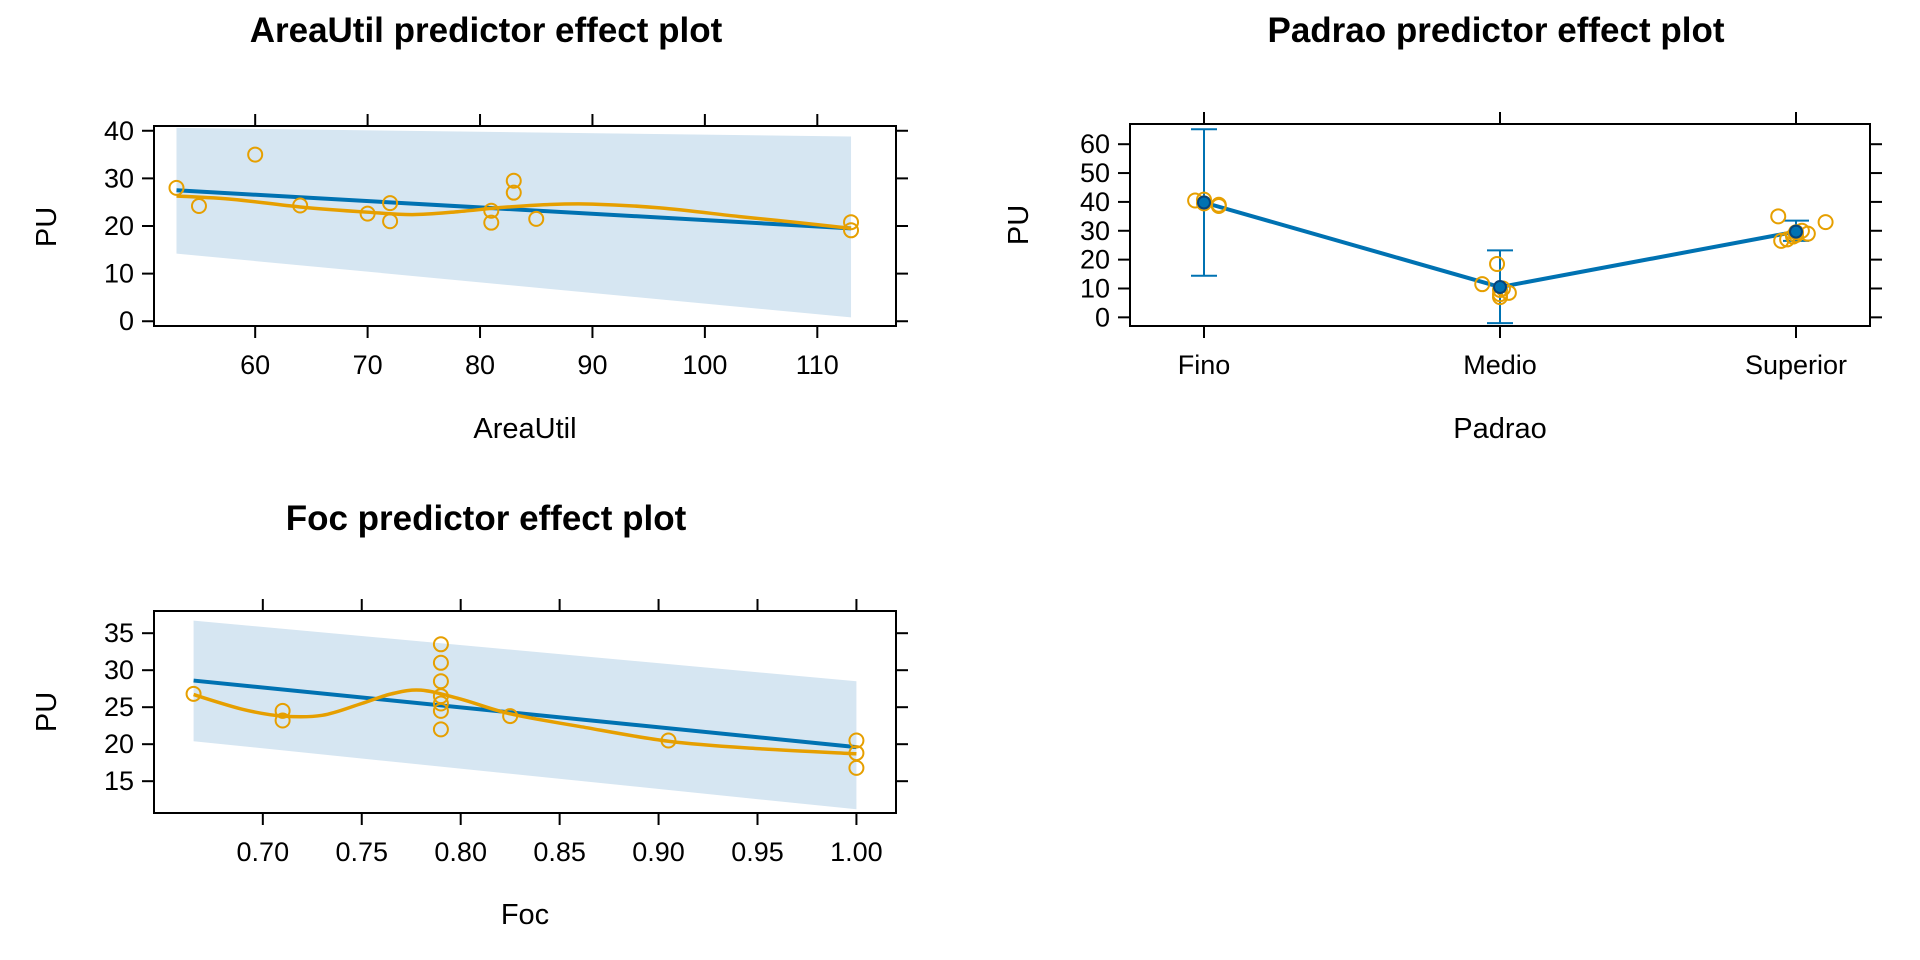  I want to click on foc-x-tick-label: 0.95, so click(757, 852).